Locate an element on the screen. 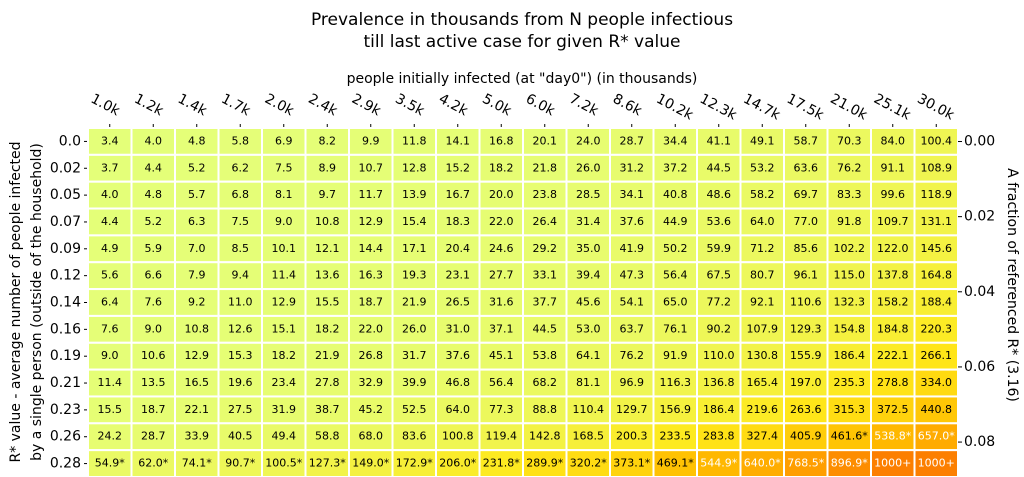  cell-label: 91.1 is located at coordinates (893, 167).